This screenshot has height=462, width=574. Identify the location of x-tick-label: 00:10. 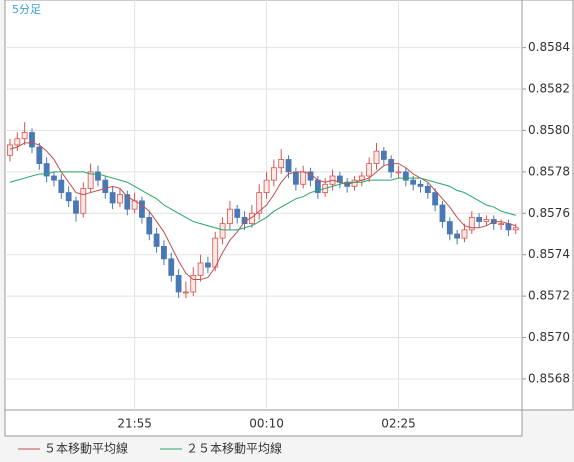
(266, 424).